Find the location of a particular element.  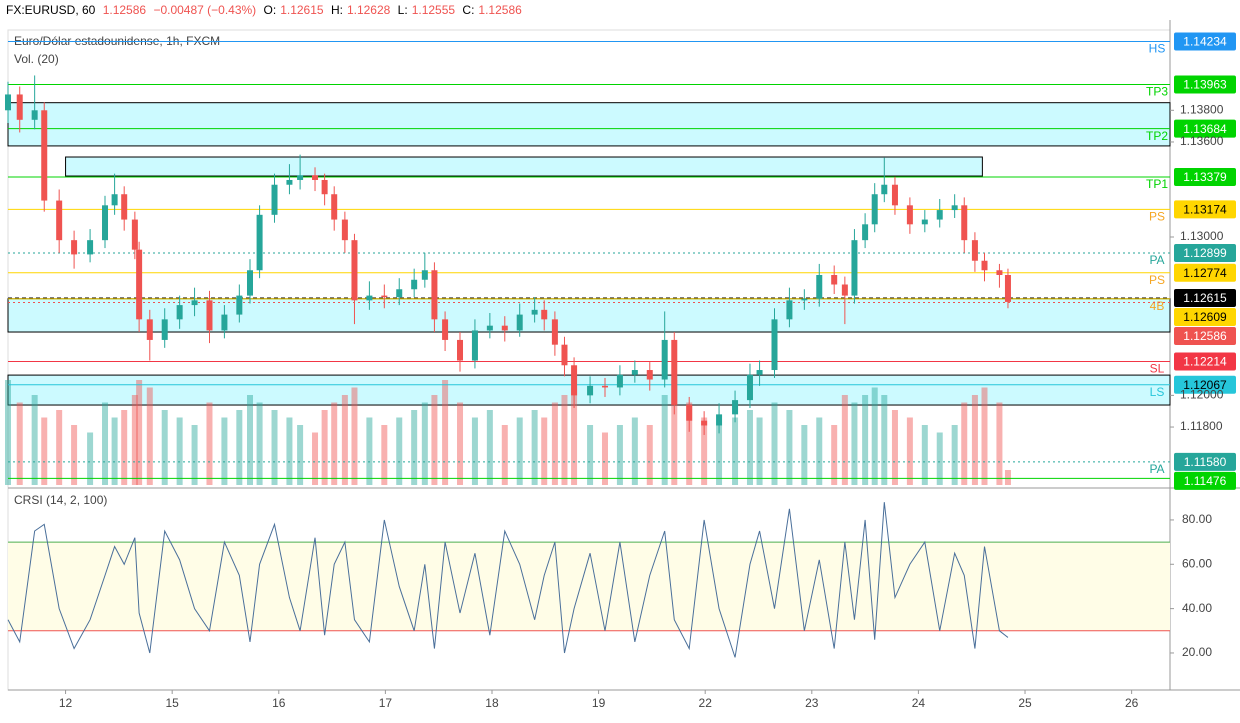

x-tick-label: 16 is located at coordinates (279, 703).